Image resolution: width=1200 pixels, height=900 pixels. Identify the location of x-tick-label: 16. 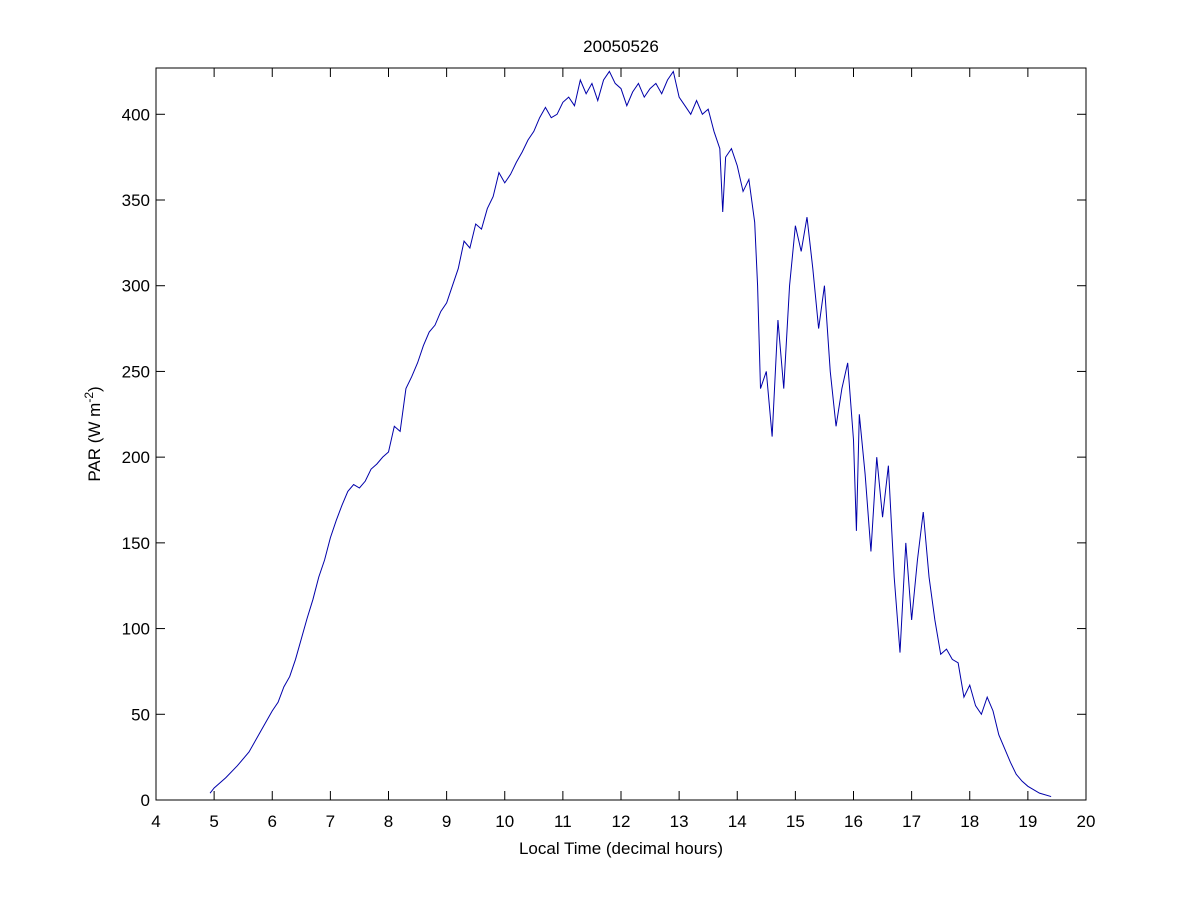
(853, 821).